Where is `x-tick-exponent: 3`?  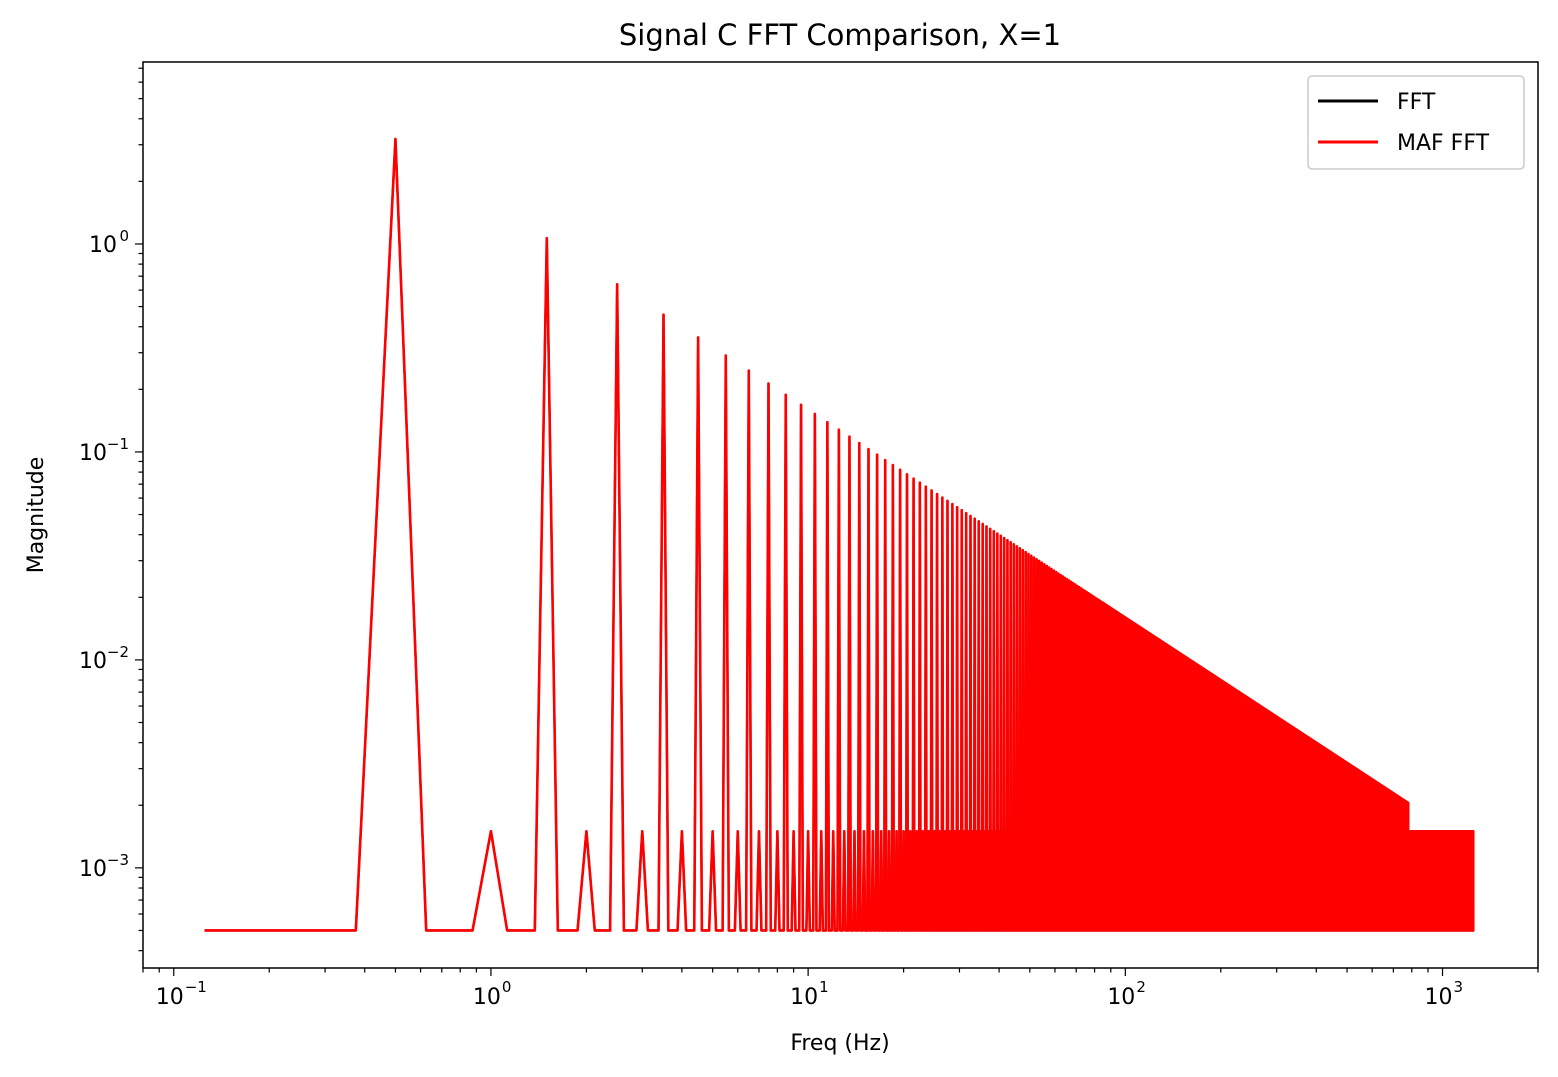 x-tick-exponent: 3 is located at coordinates (1459, 987).